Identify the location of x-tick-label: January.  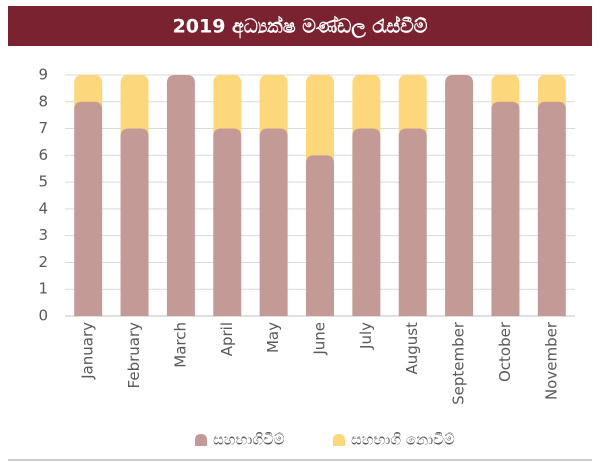
(88, 351).